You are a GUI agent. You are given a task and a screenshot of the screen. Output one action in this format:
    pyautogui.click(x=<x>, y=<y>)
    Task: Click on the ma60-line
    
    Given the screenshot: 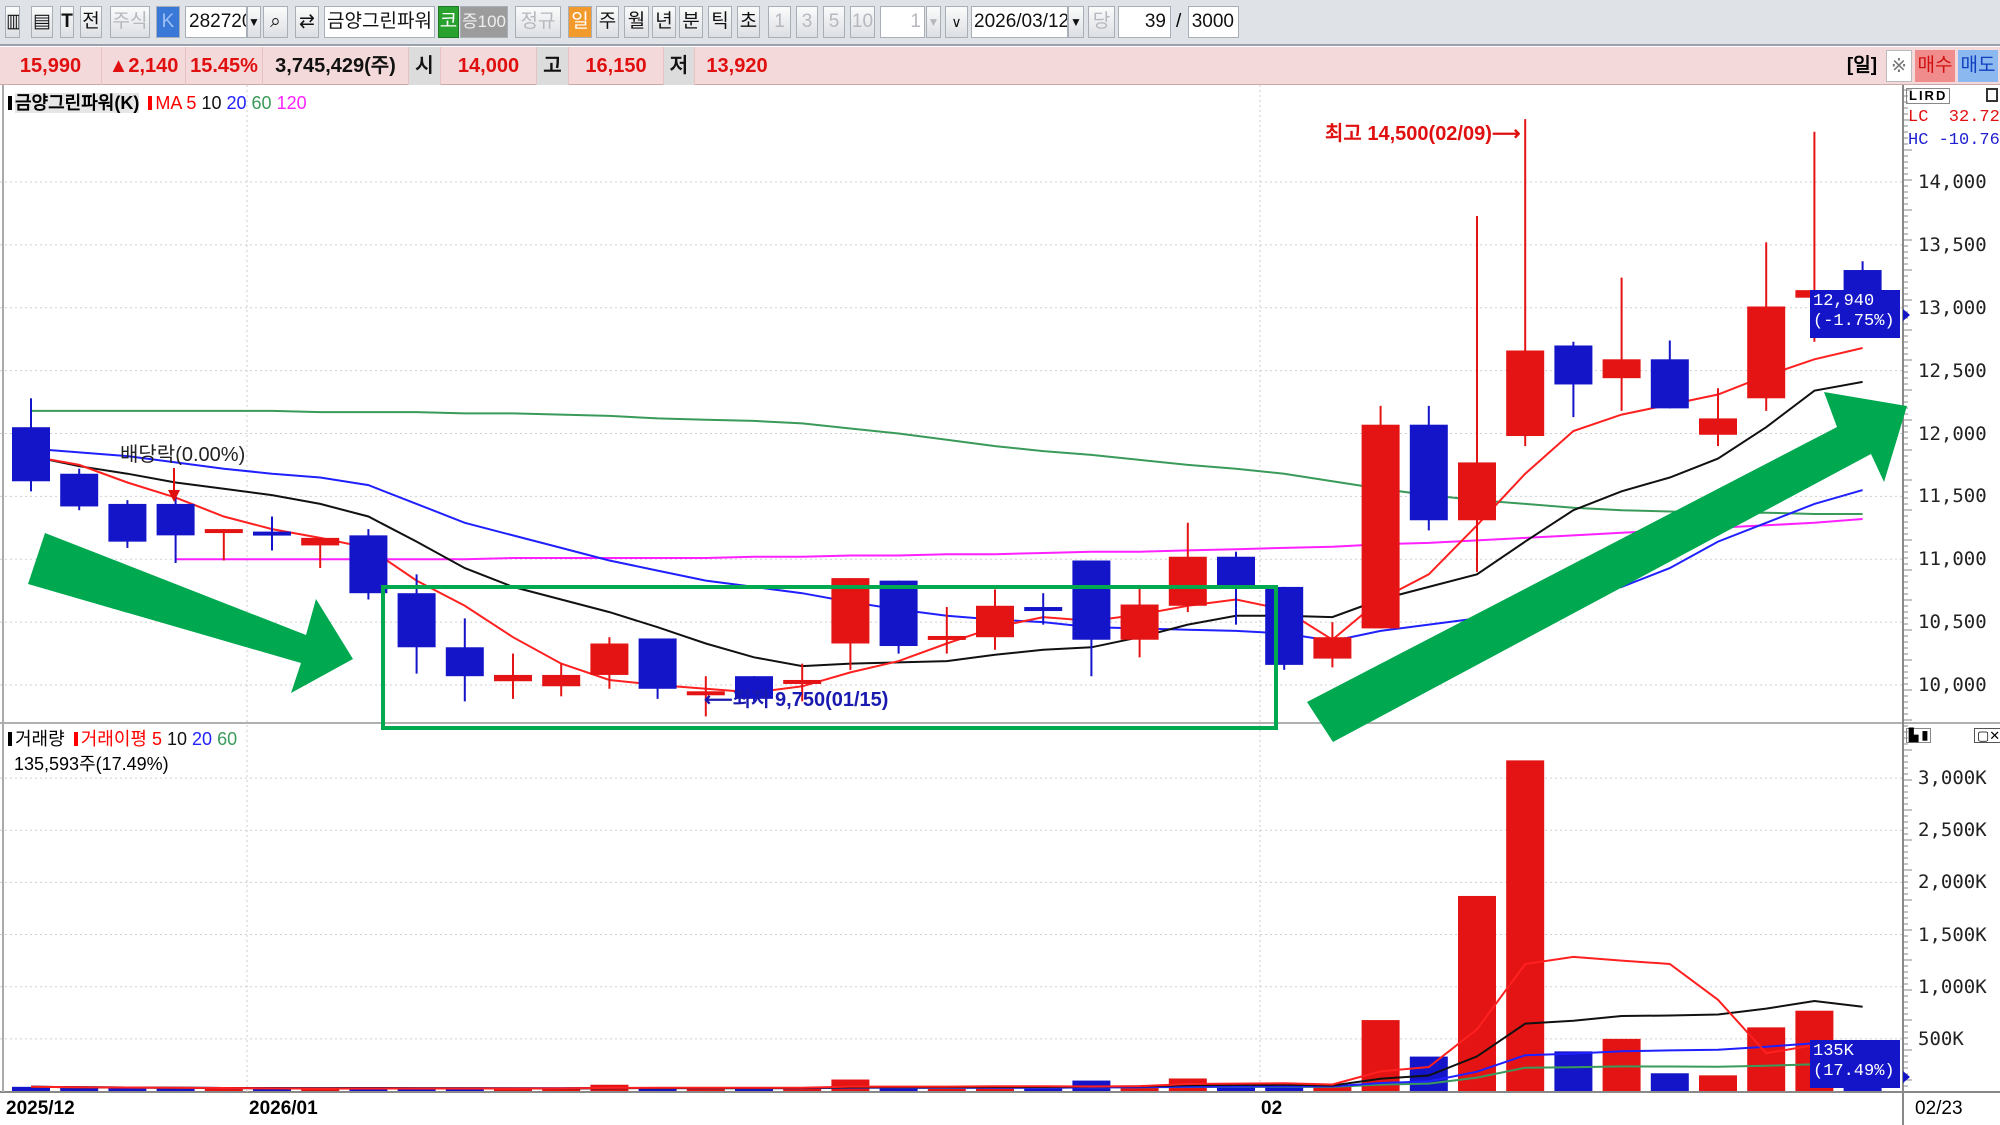 What is the action you would take?
    pyautogui.click(x=947, y=462)
    